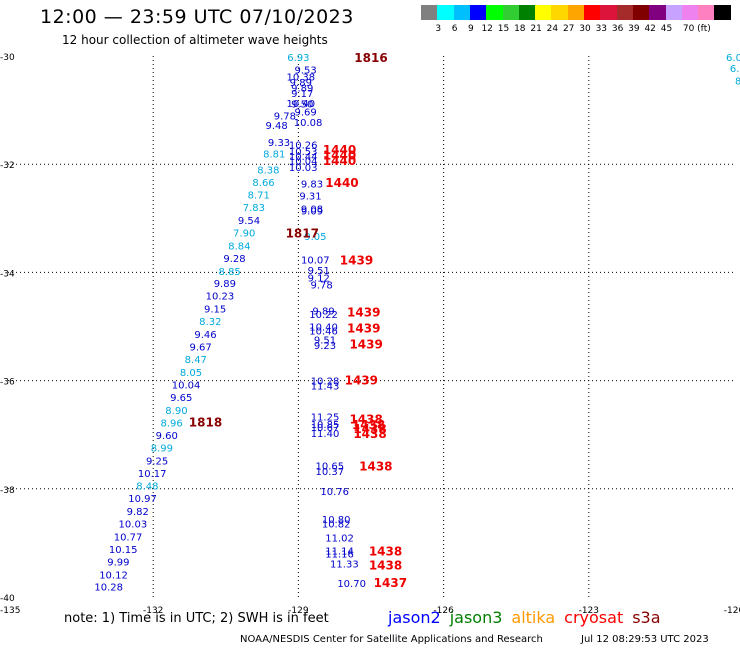  What do you see at coordinates (330, 472) in the screenshot?
I see `swh-value-label: 10.37` at bounding box center [330, 472].